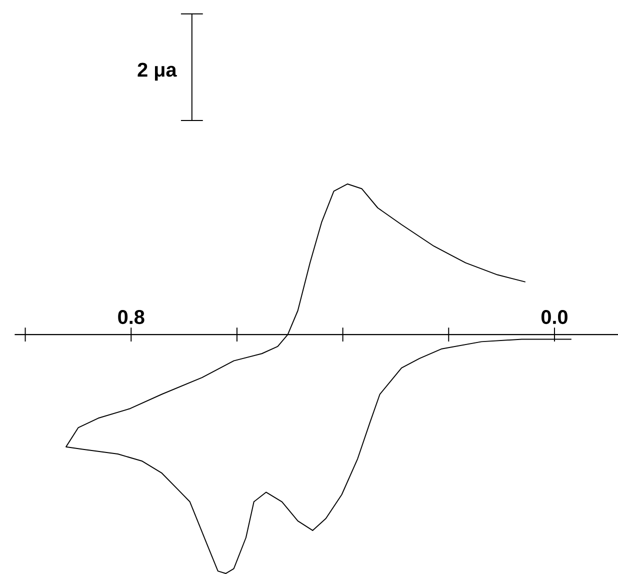  I want to click on x-tick-label: 0.8, so click(131, 317).